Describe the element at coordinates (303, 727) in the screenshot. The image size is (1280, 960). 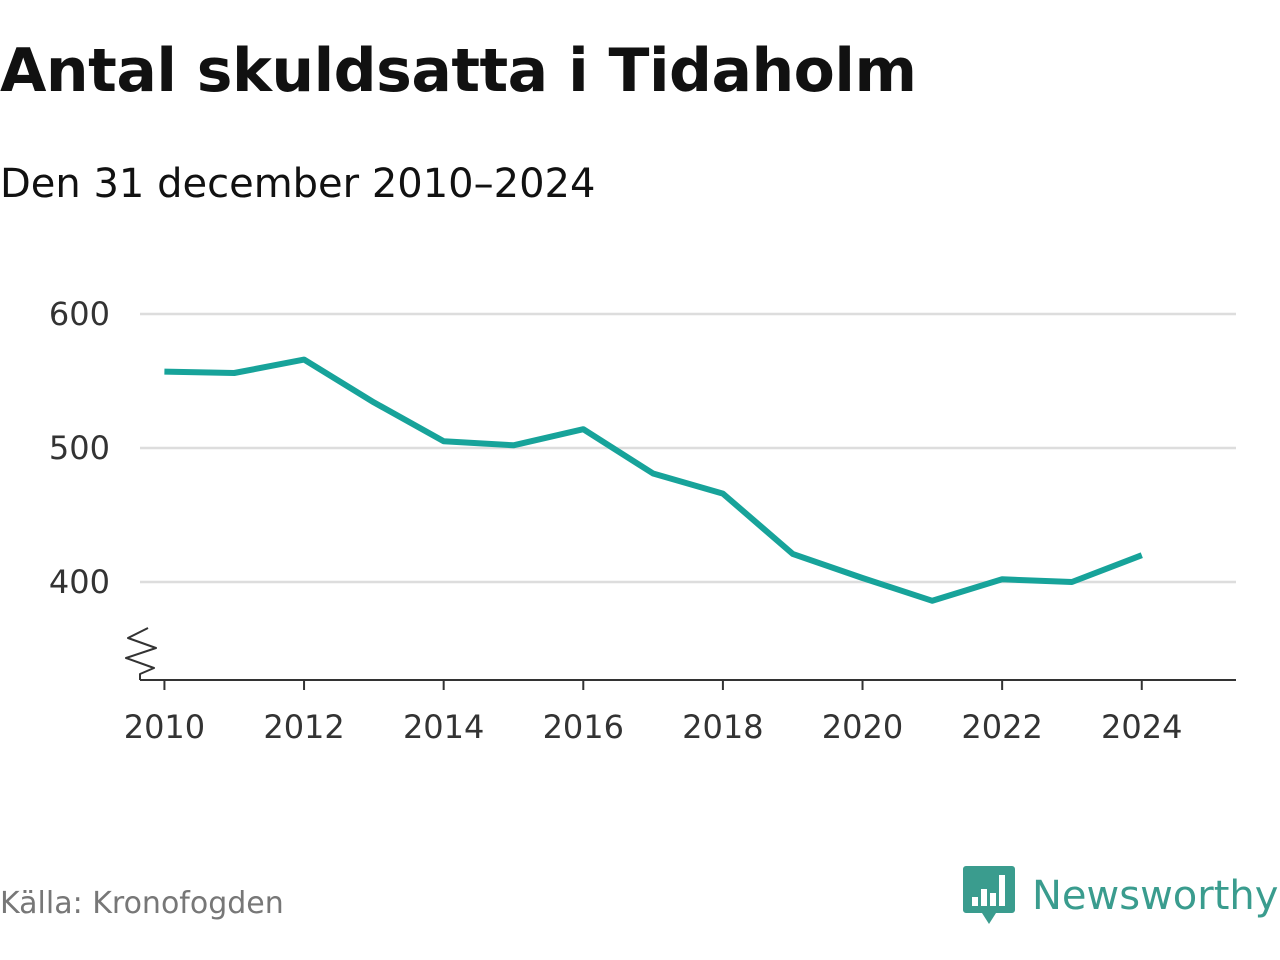
I see `x-tick-label-2012: 2012` at that location.